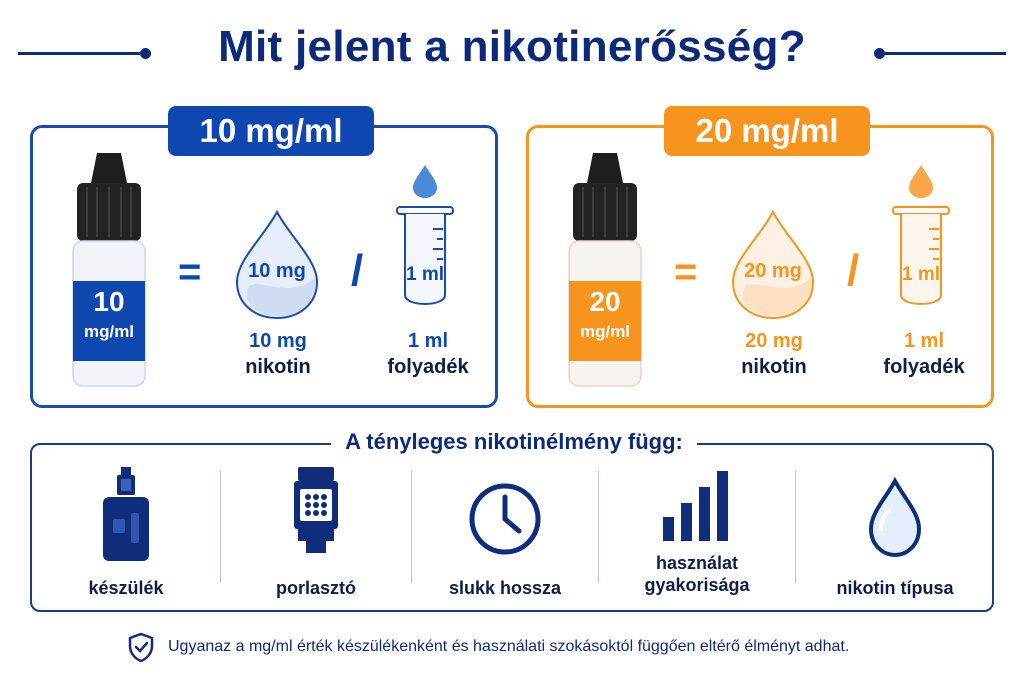 The width and height of the screenshot is (1024, 683). Describe the element at coordinates (604, 301) in the screenshot. I see `bottle-value: 20` at that location.